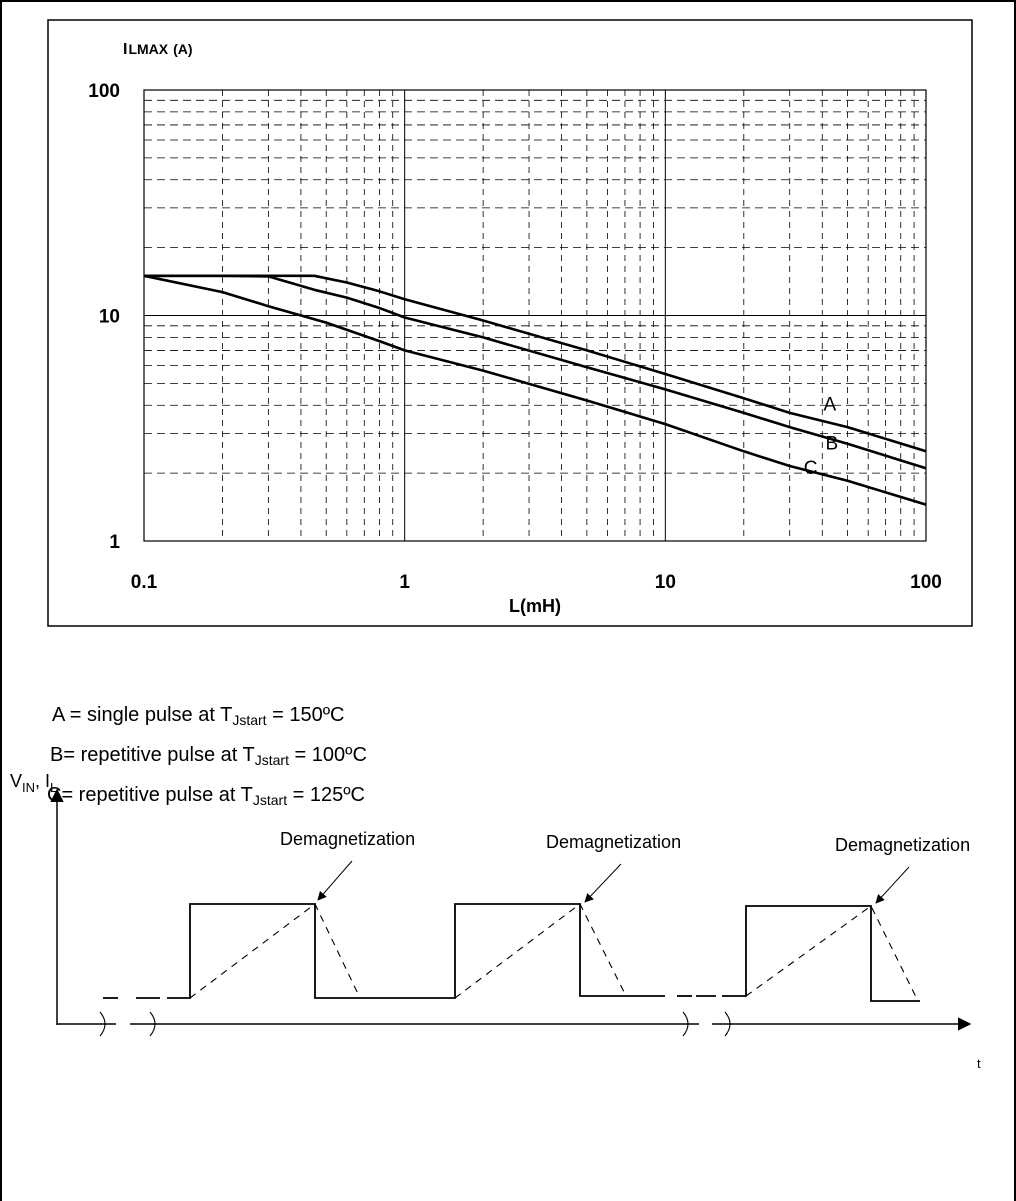 The height and width of the screenshot is (1201, 1016). I want to click on legend-b-sub: Jstart, so click(271, 760).